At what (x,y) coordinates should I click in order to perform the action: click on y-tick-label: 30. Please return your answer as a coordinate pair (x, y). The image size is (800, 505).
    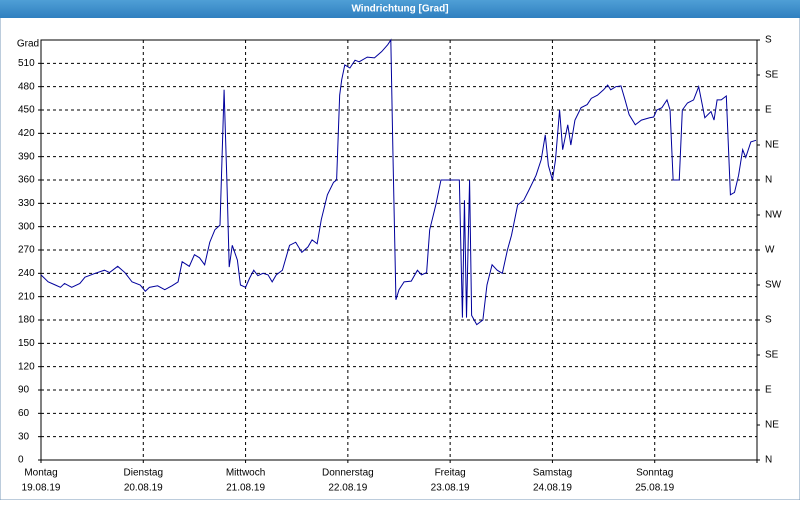
    Looking at the image, I should click on (24, 436).